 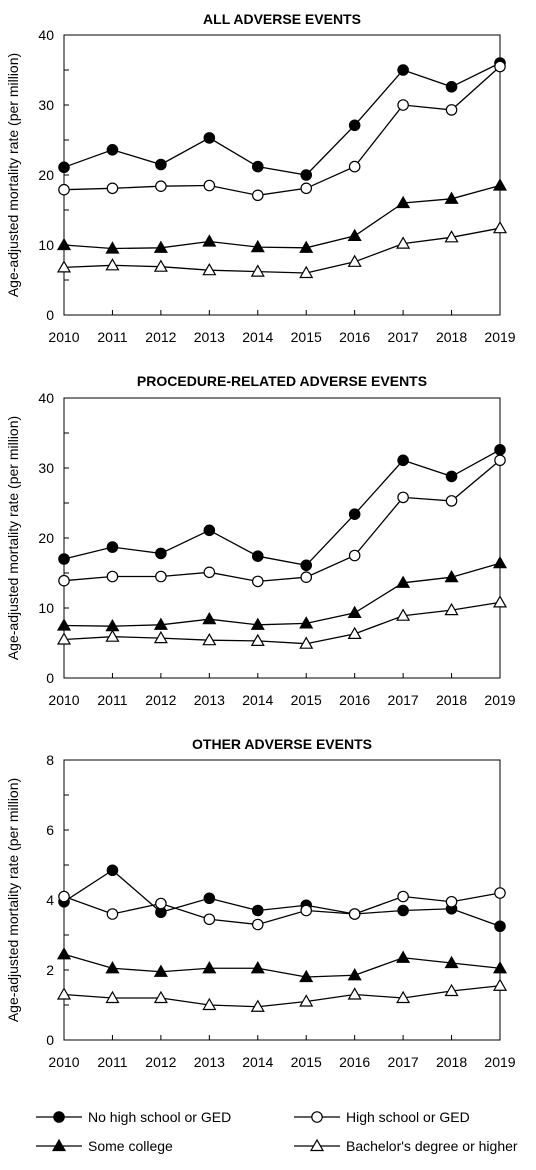 What do you see at coordinates (499, 1062) in the screenshot?
I see `x-tick-label: 2019` at bounding box center [499, 1062].